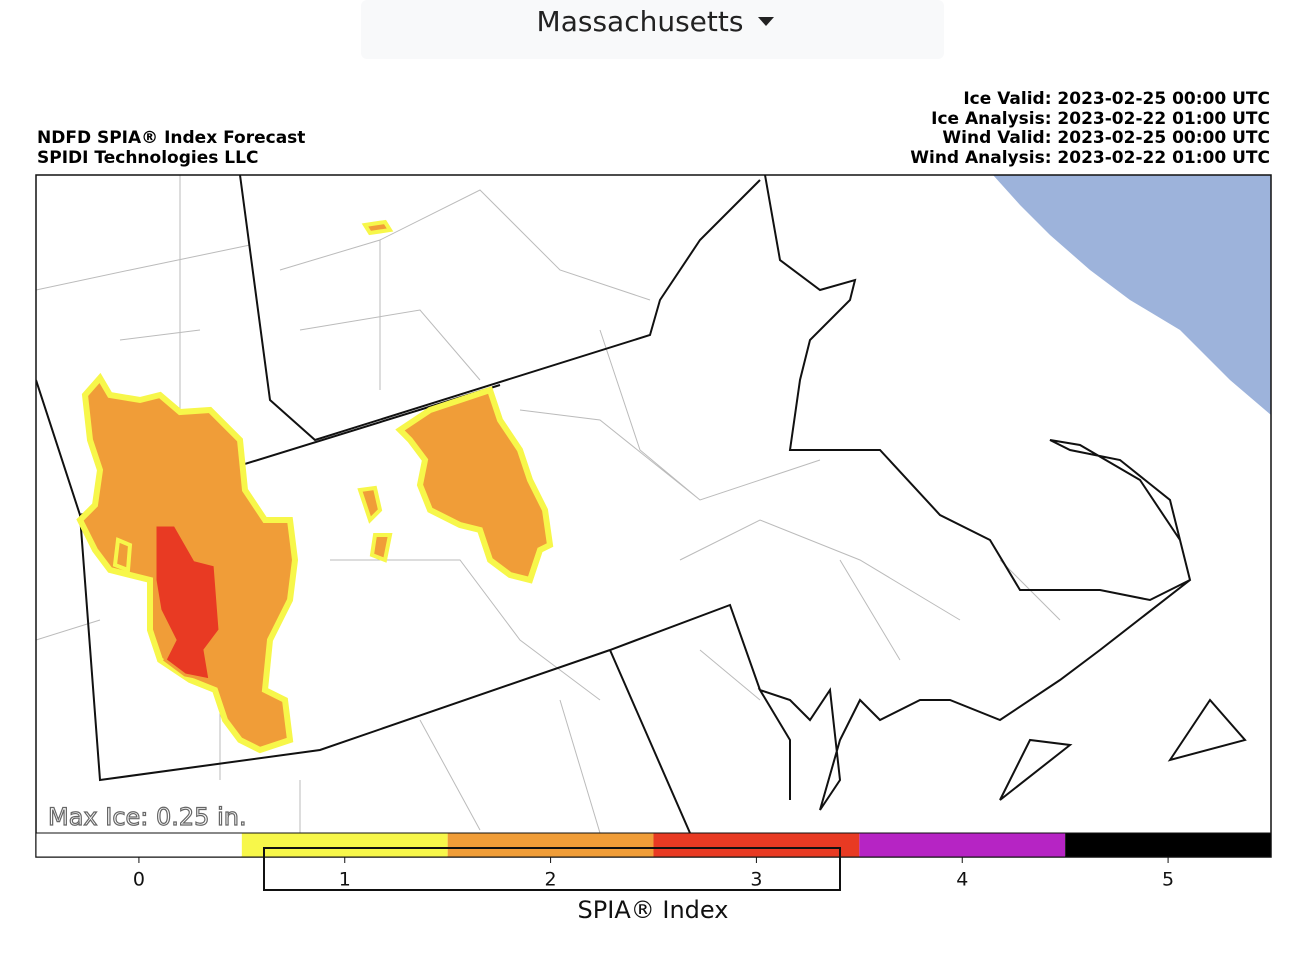 This screenshot has height=970, width=1304. Describe the element at coordinates (1116, 99) in the screenshot. I see `time-label: Ice Valid: 2023-02-25 00:00 UTC` at that location.